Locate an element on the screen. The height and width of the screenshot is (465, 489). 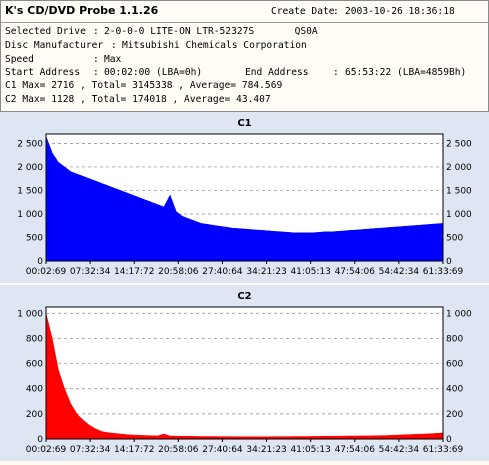
y-tick-label-left: 400 is located at coordinates (34, 390).